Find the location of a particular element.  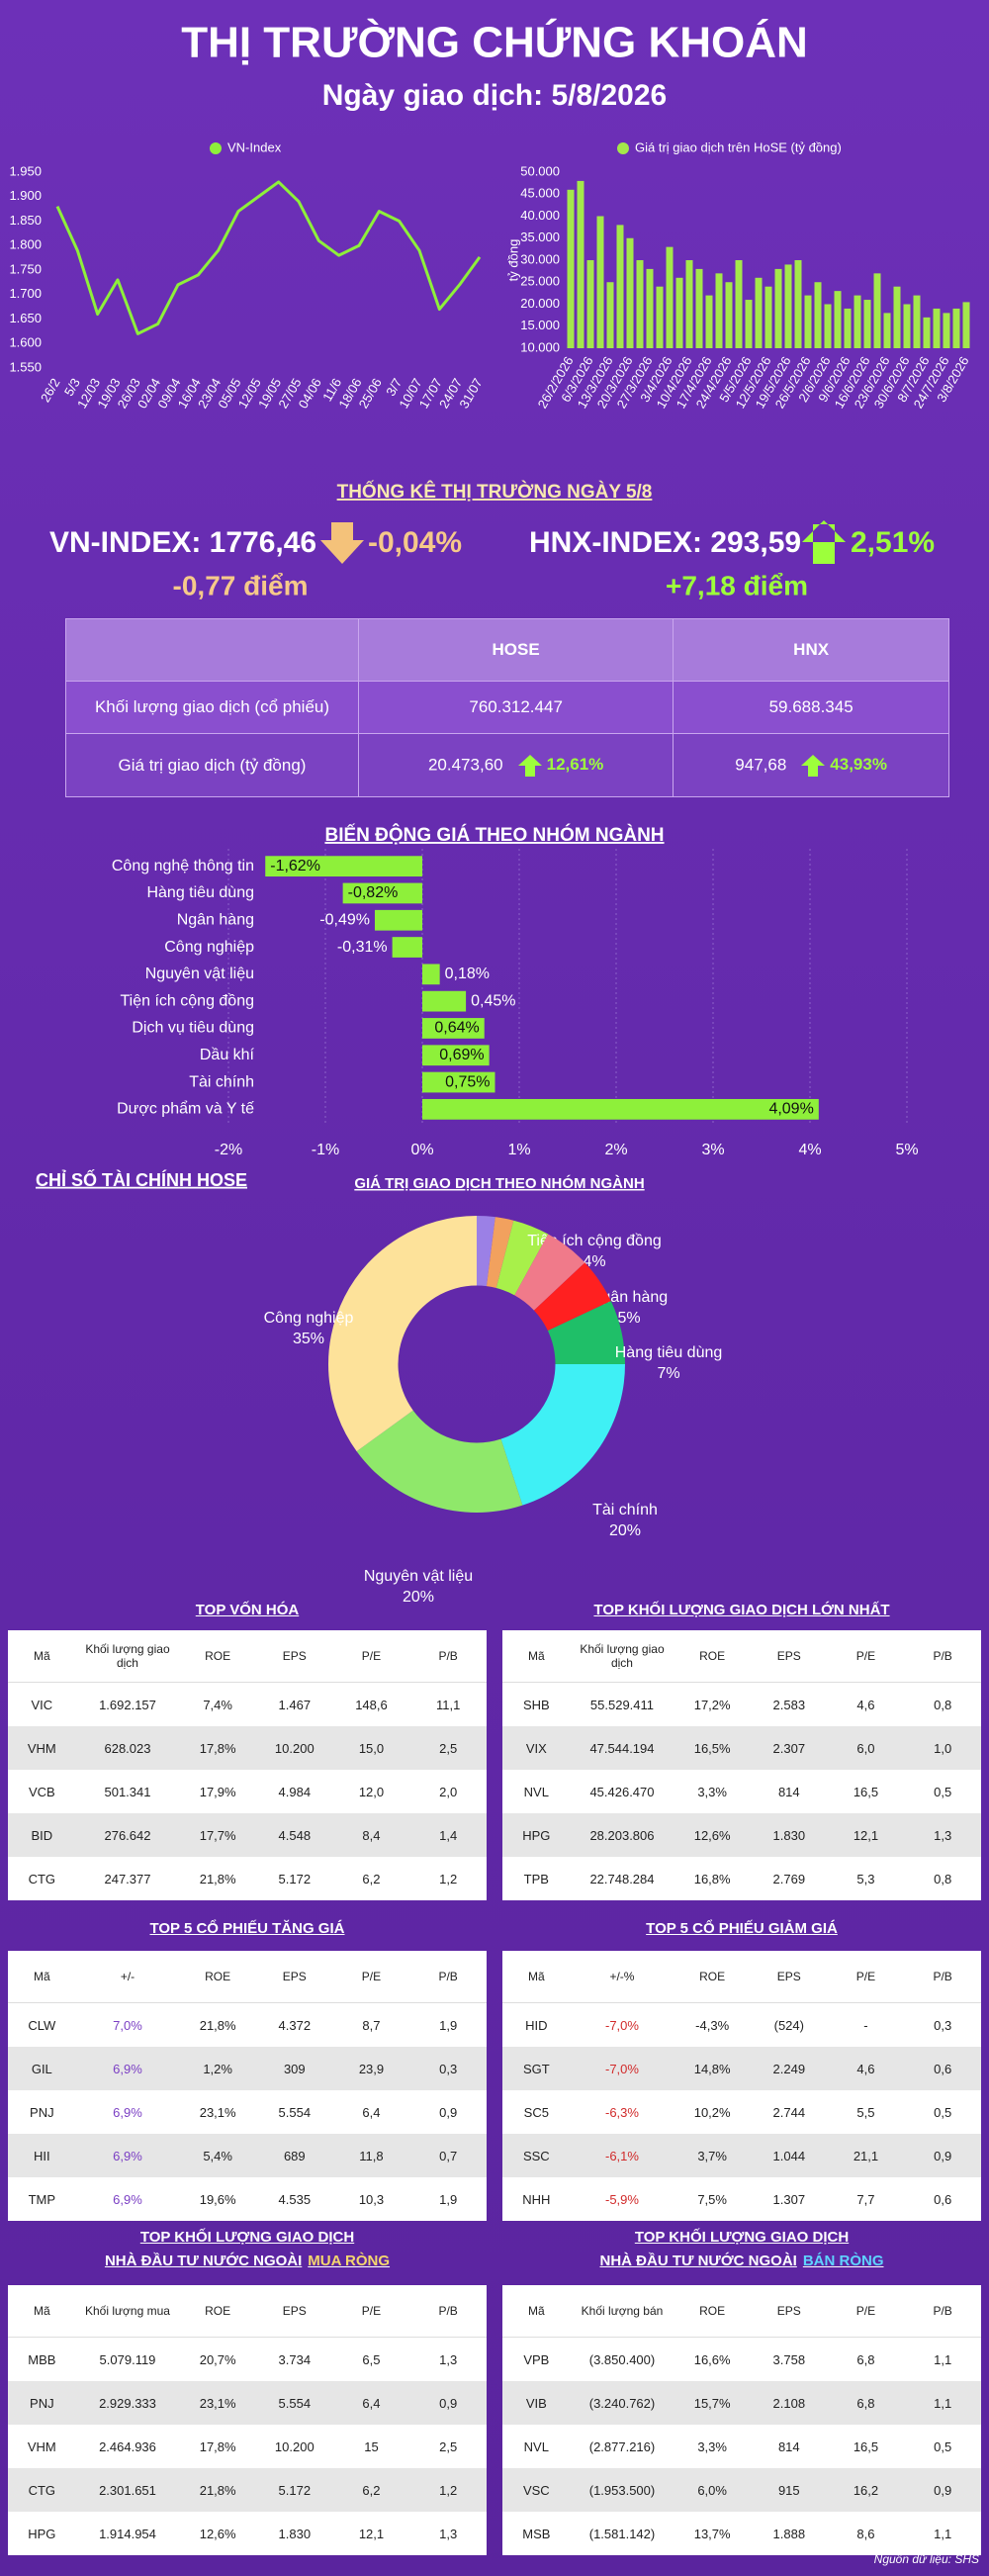

y-tick-label: 1.750 is located at coordinates (26, 268).